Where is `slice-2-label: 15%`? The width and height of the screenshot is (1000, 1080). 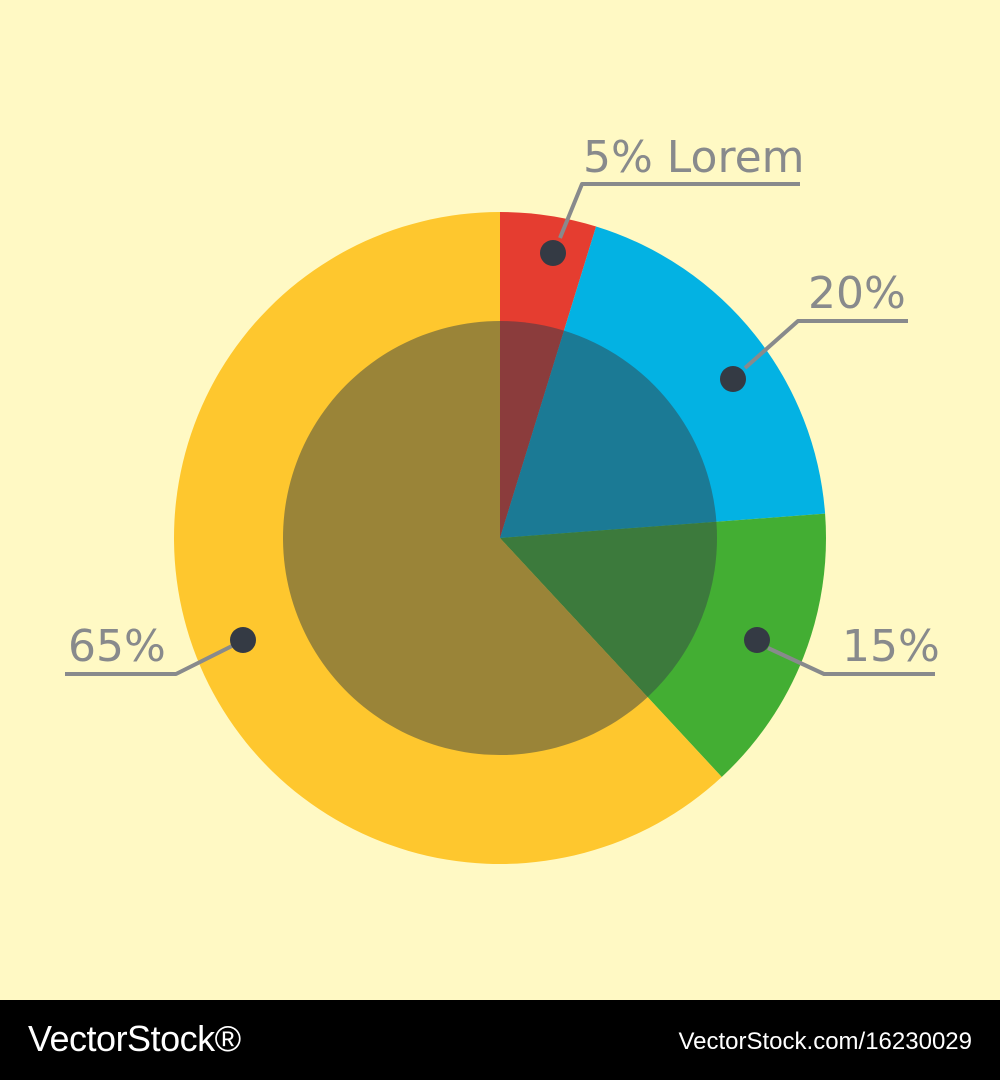
slice-2-label: 15% is located at coordinates (891, 646).